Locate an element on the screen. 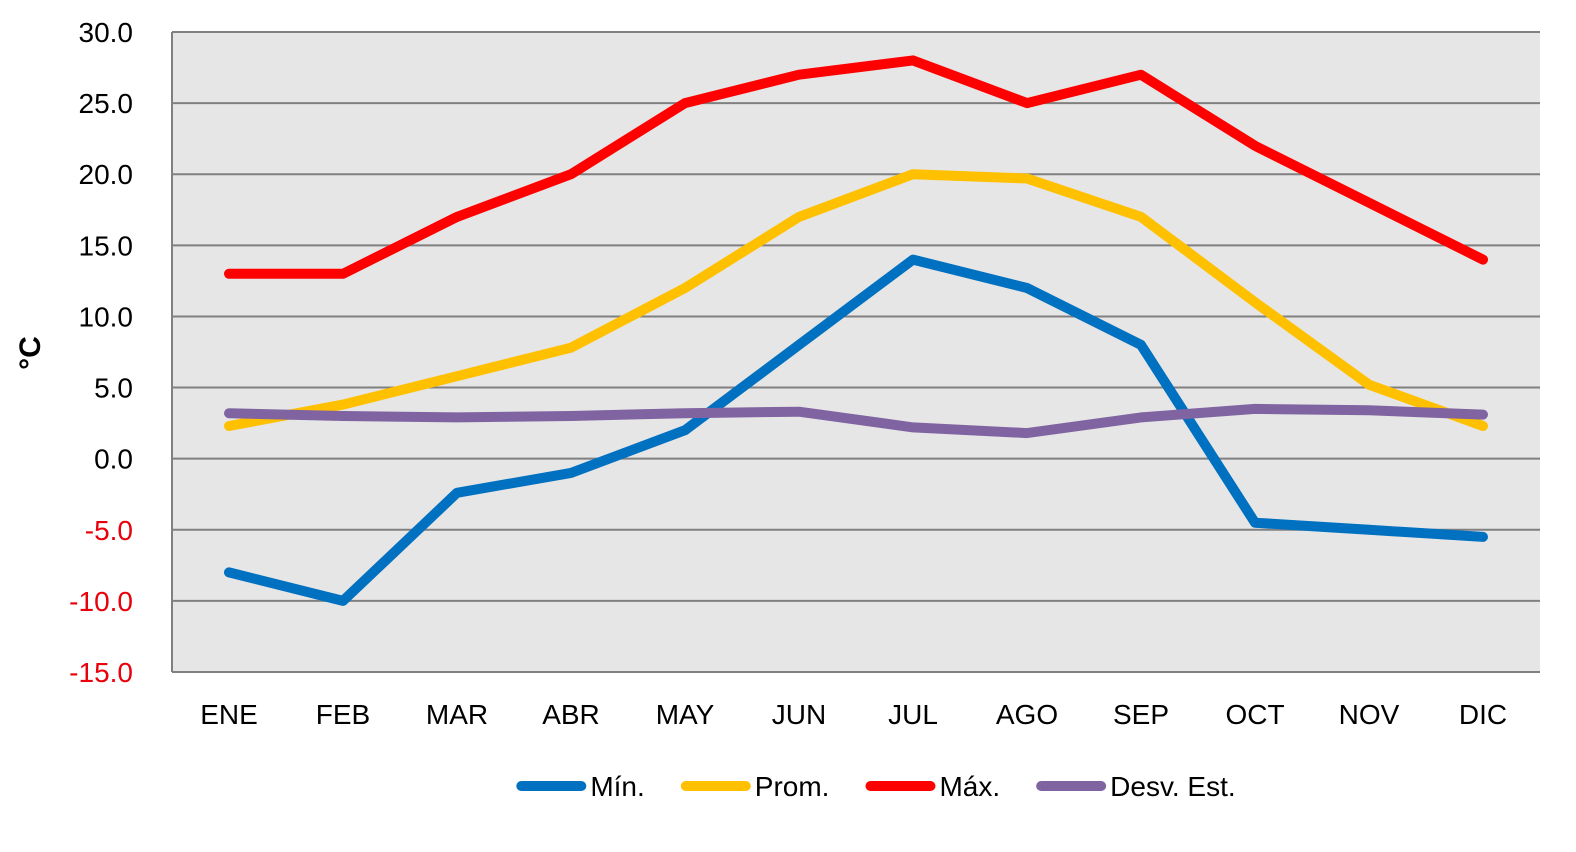  x-axis-tick-labels: ENE FEB MAR ABR MAY JUN JUL AGO SEP OCT NOV DIC is located at coordinates (853, 714).